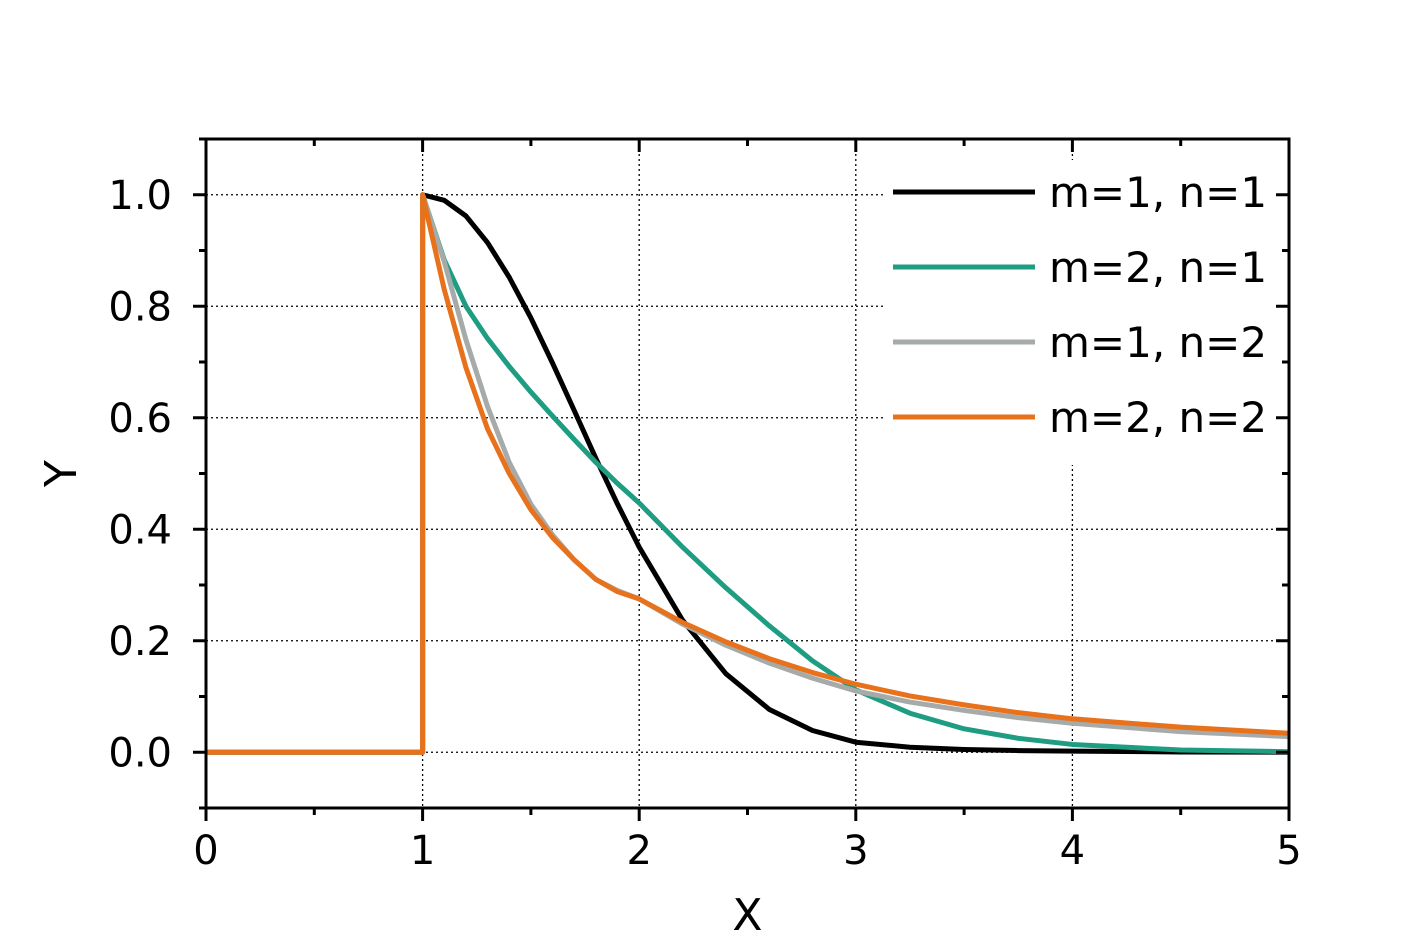 The height and width of the screenshot is (948, 1420). What do you see at coordinates (638, 851) in the screenshot?
I see `x-tick-label-2: 2` at bounding box center [638, 851].